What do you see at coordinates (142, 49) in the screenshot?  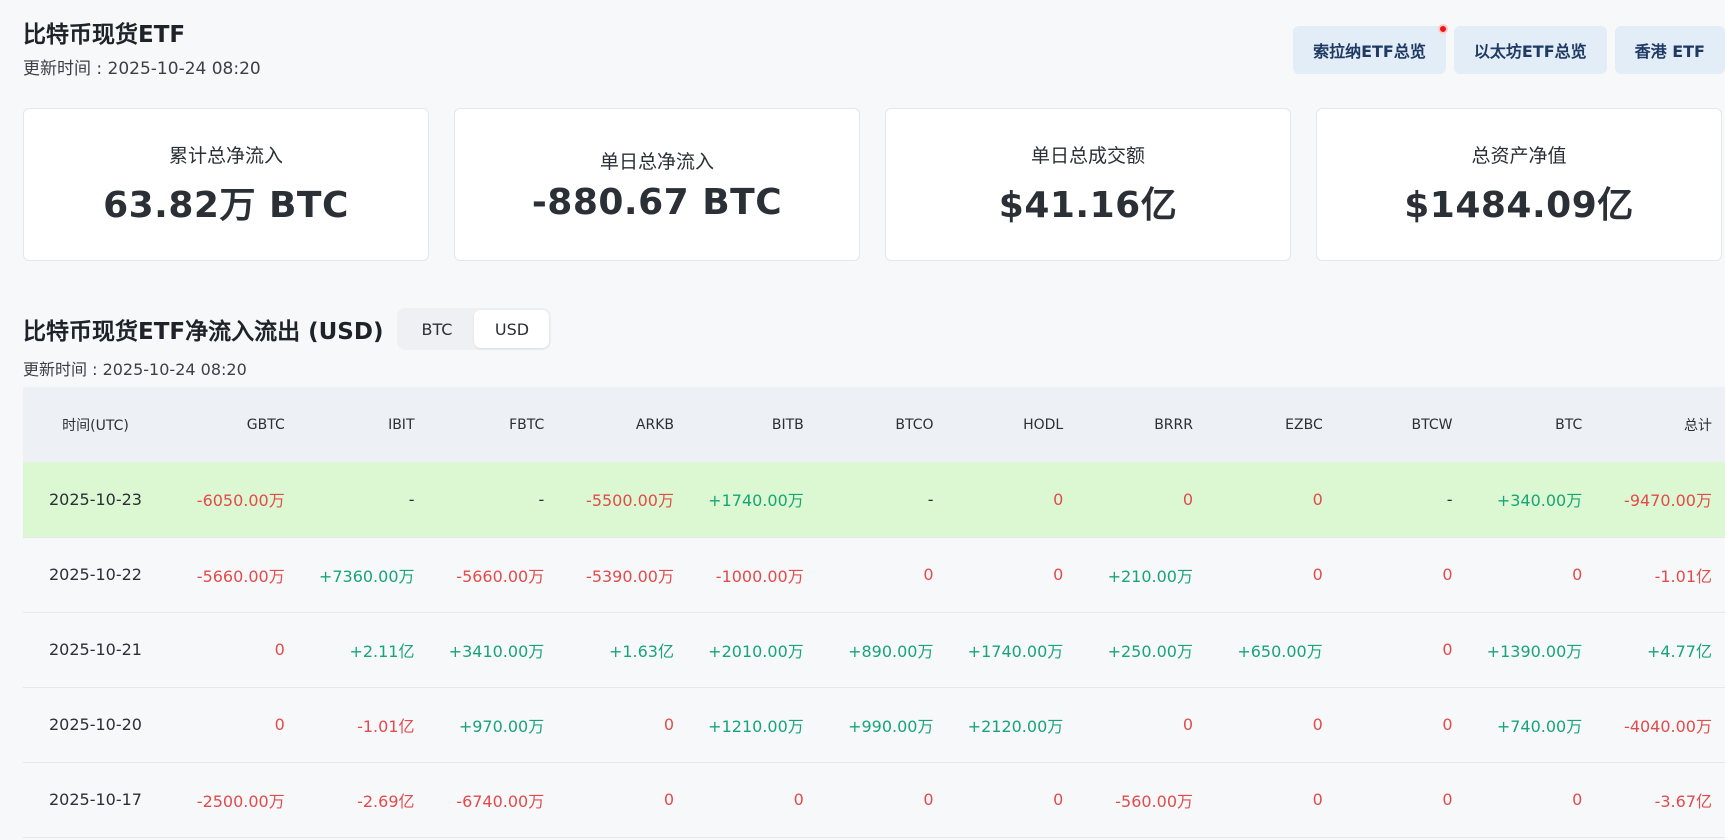 I see `page-header: 比特币现货ETF 更新时间 : 2025-10-24 08:20` at bounding box center [142, 49].